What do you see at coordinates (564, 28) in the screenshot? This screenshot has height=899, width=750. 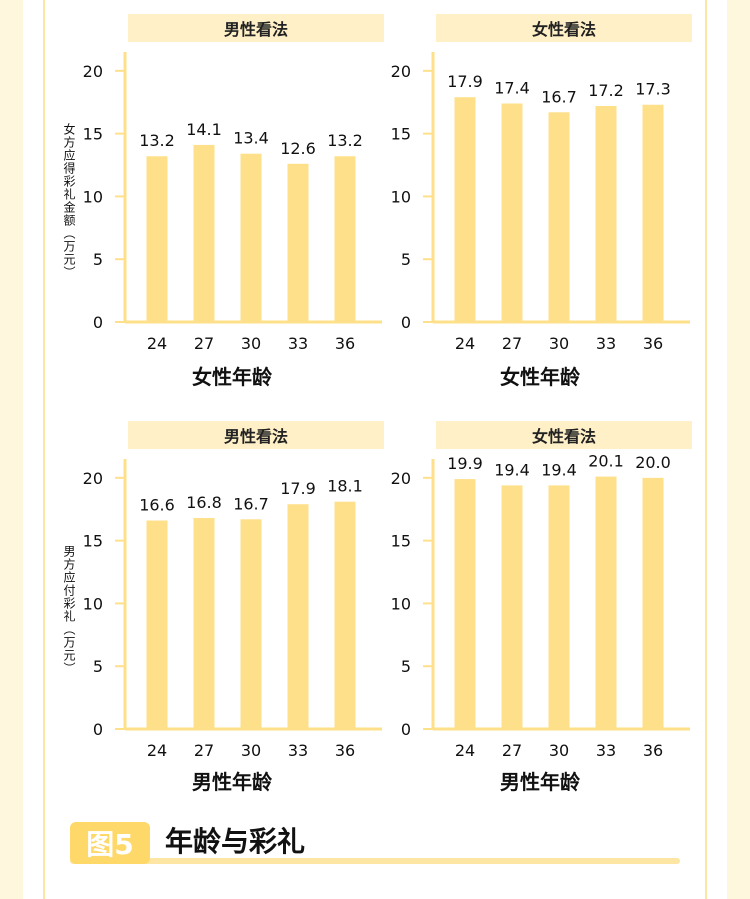 I see `chart-2-title: 女性看法` at bounding box center [564, 28].